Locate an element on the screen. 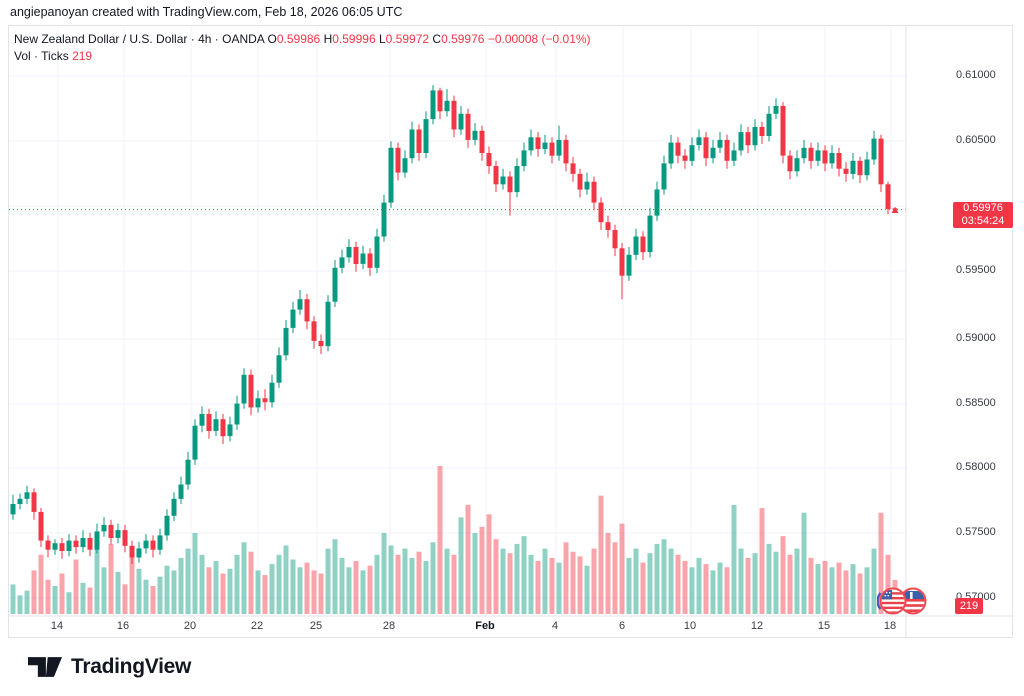 Image resolution: width=1024 pixels, height=696 pixels. time-axis-label: 6 is located at coordinates (622, 626).